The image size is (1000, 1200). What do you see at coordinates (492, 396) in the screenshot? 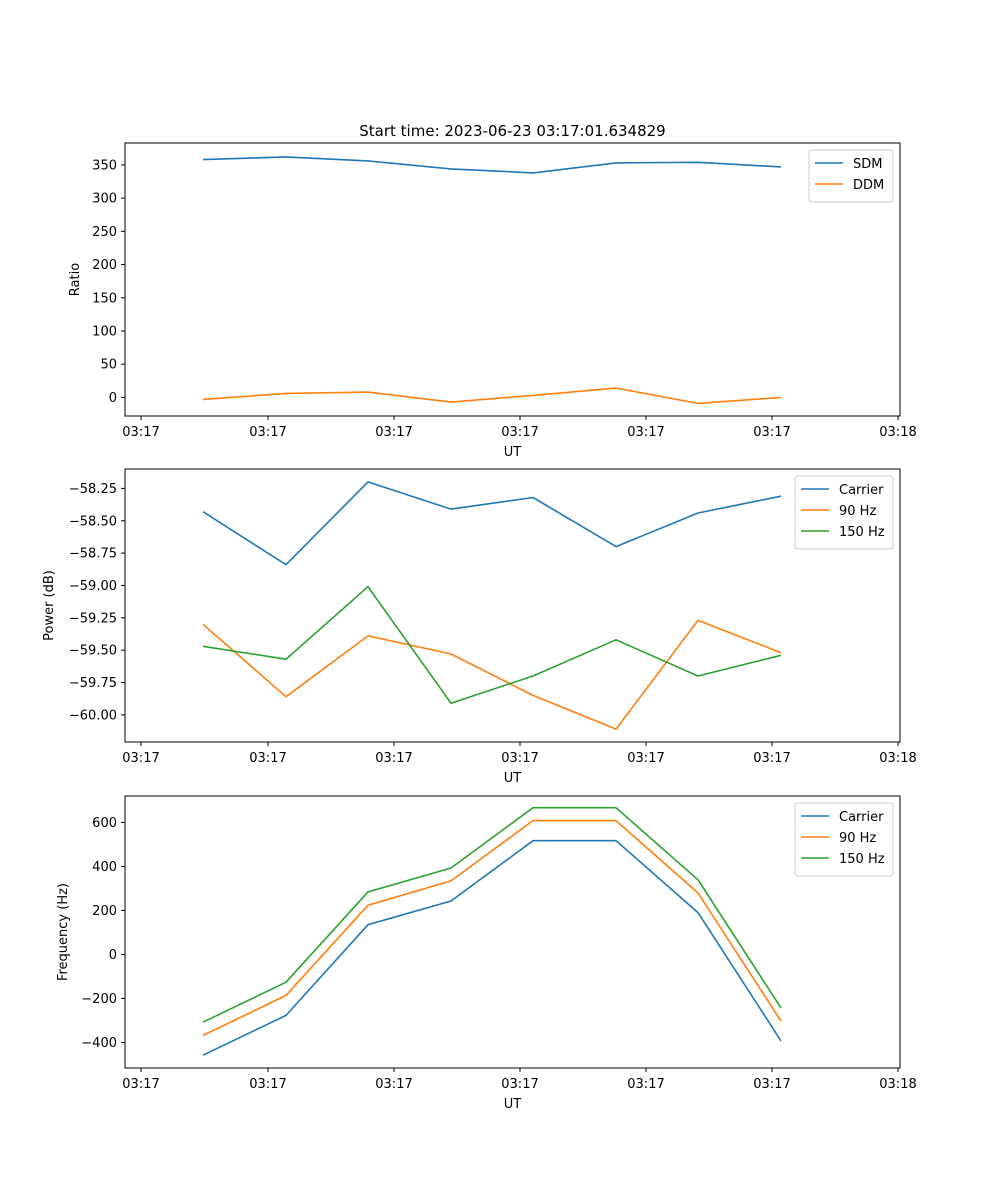
I see `series-line-ddm` at bounding box center [492, 396].